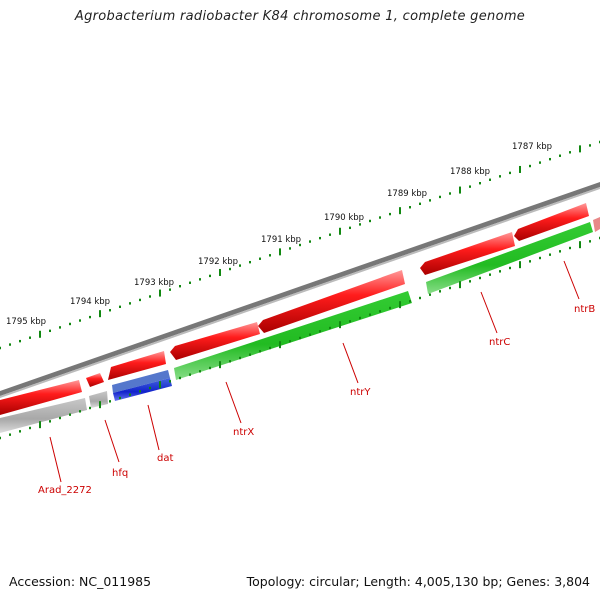  Describe the element at coordinates (499, 342) in the screenshot. I see `gene-label: ntrC` at that location.